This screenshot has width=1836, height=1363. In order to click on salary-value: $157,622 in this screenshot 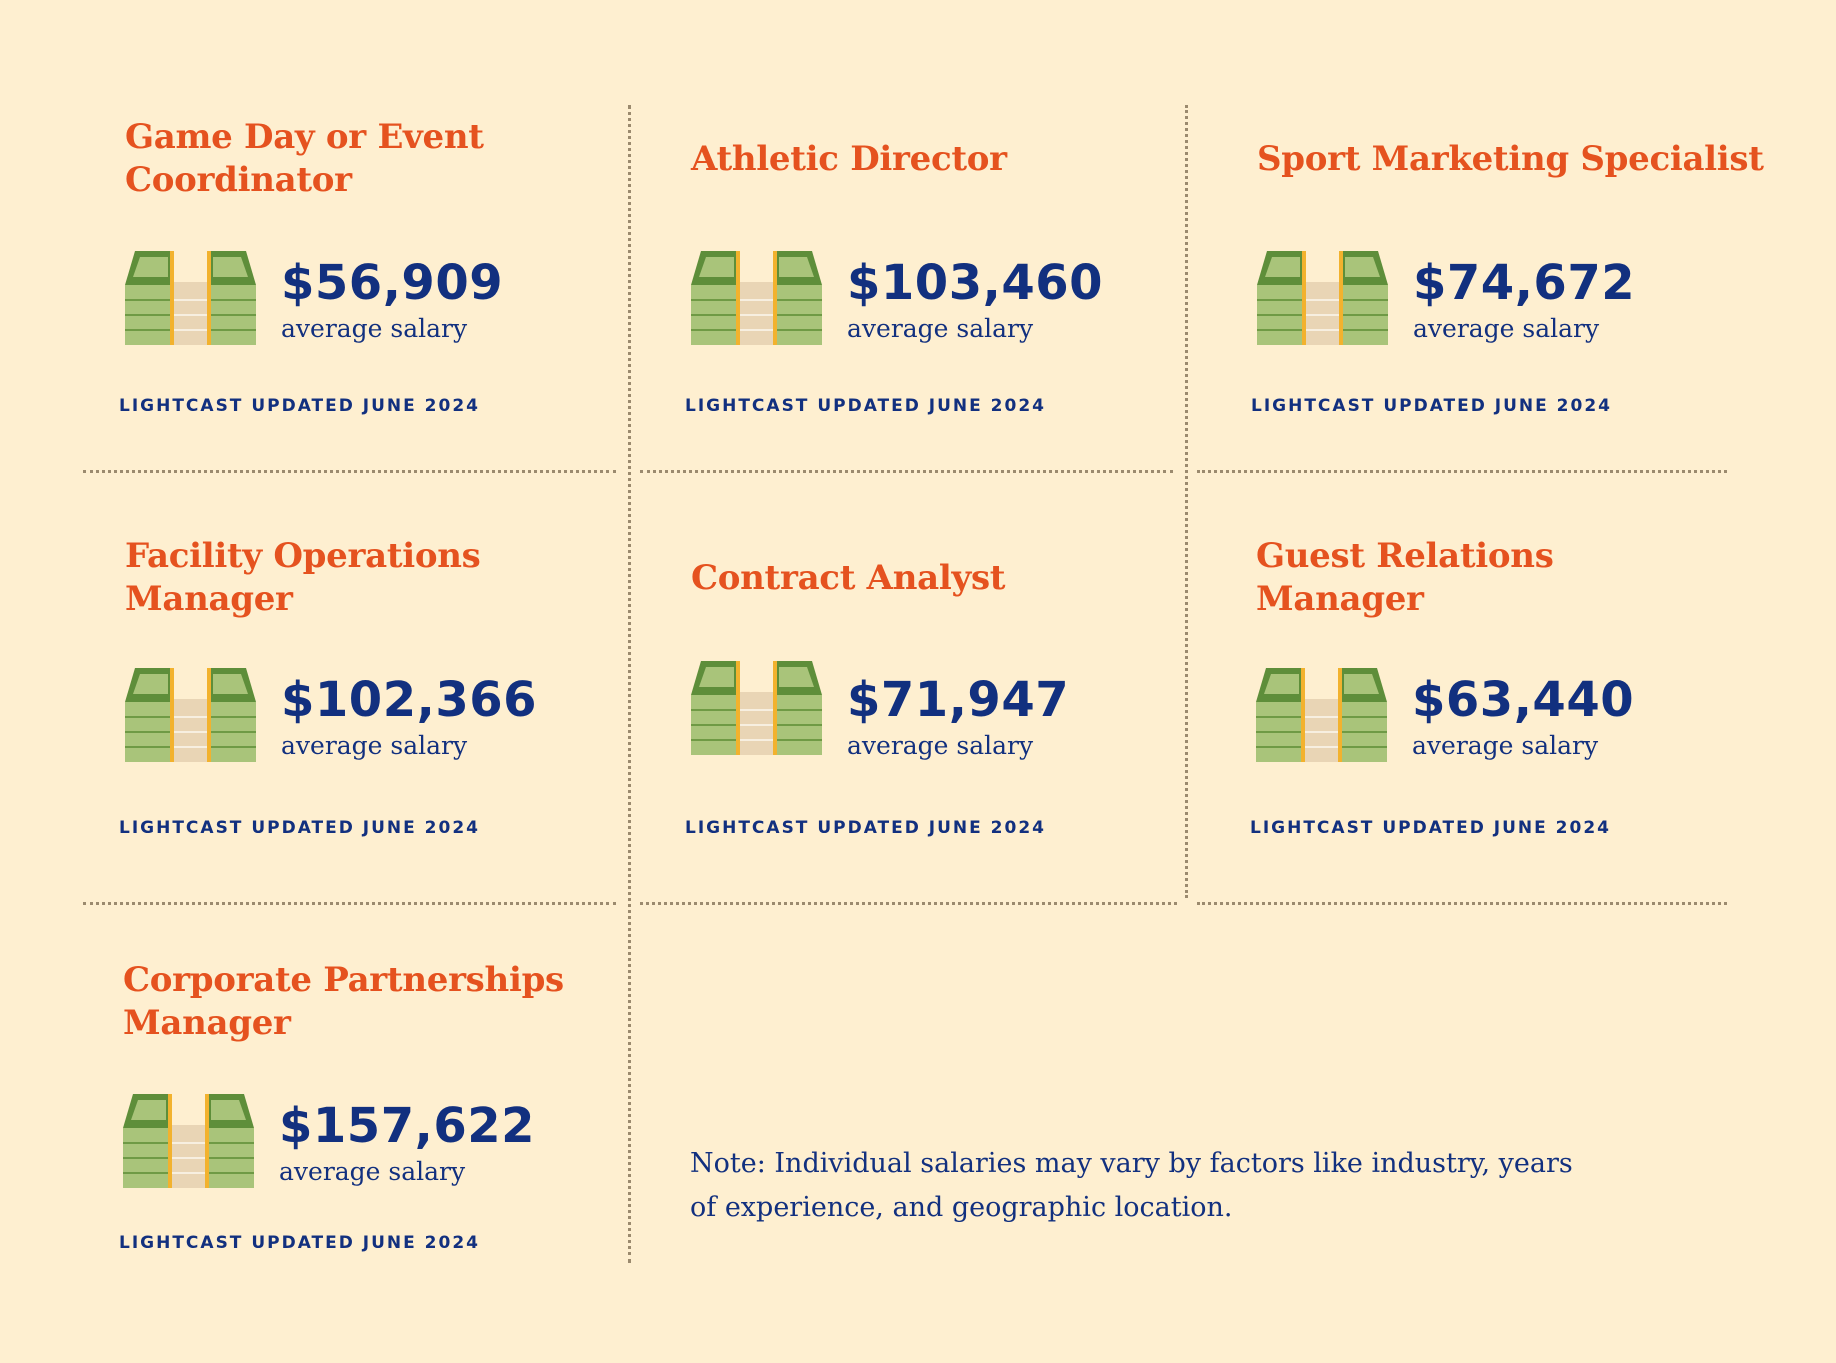, I will do `click(407, 1126)`.